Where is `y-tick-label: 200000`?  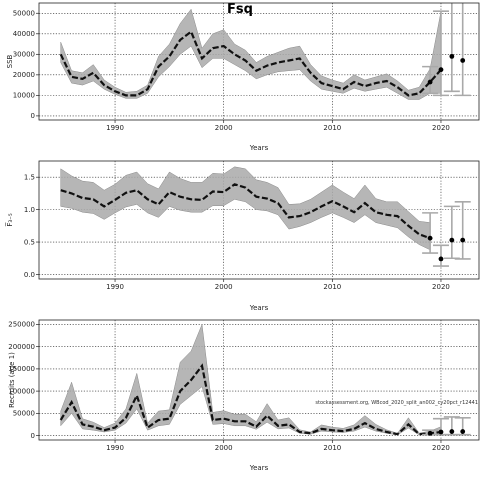
y-tick-label: 200000 is located at coordinates (21, 347).